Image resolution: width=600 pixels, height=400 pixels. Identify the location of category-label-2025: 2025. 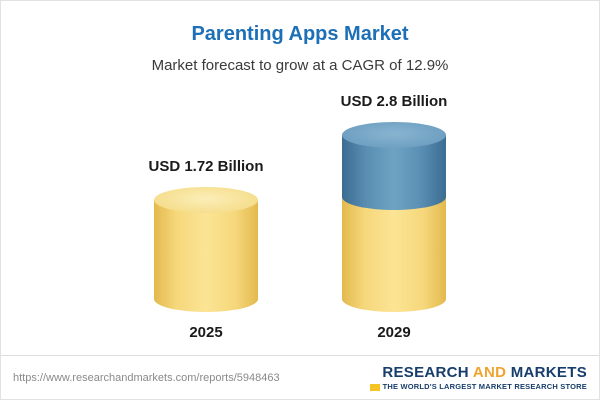
(206, 332).